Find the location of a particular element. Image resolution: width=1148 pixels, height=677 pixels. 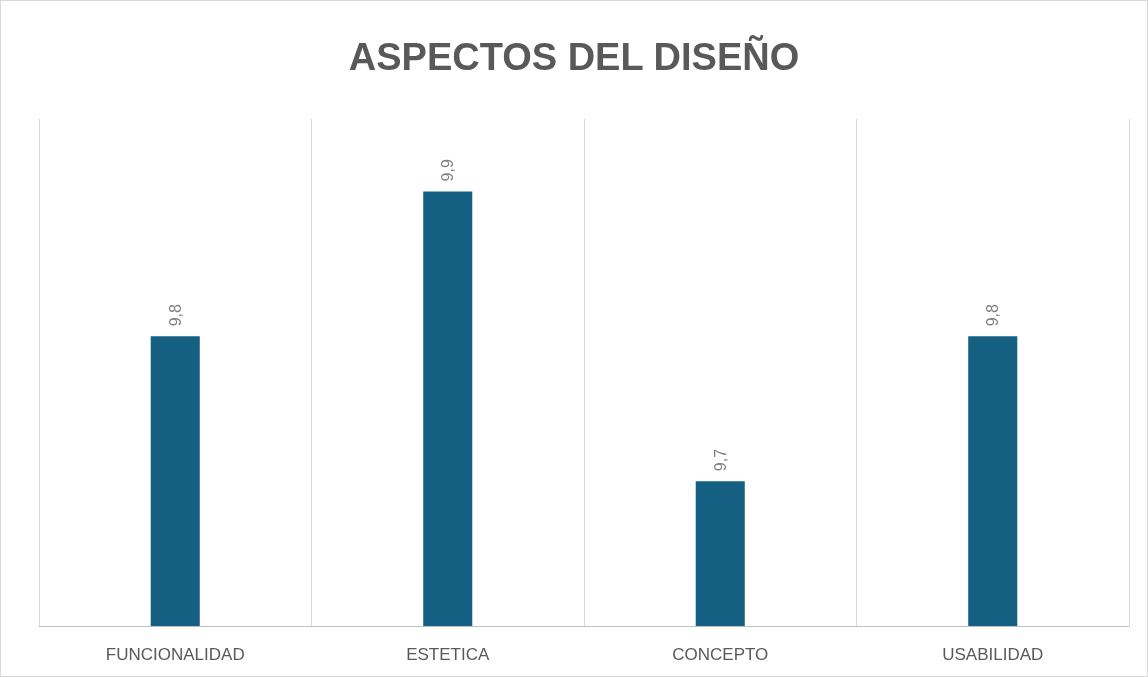

x-tick-label: CONCEPTO is located at coordinates (720, 654).